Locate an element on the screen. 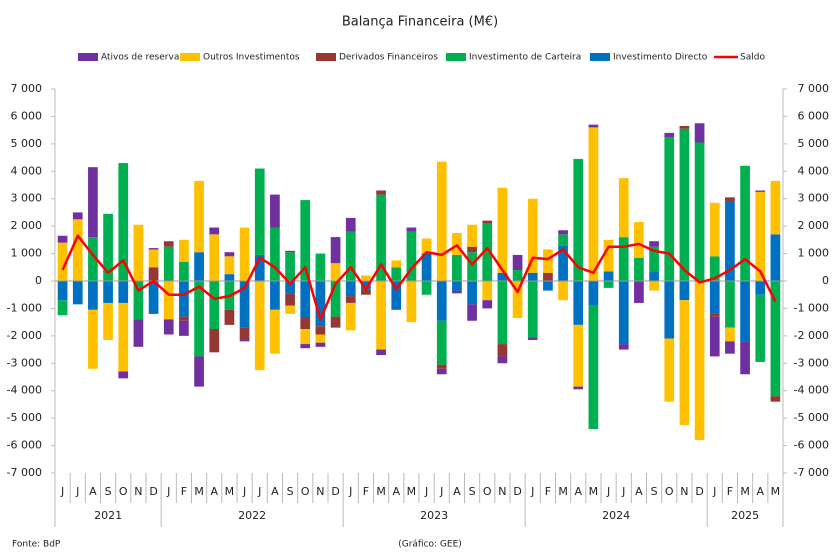 Image resolution: width=839 pixels, height=559 pixels. y-tick-label: -2 000 is located at coordinates (24, 335).